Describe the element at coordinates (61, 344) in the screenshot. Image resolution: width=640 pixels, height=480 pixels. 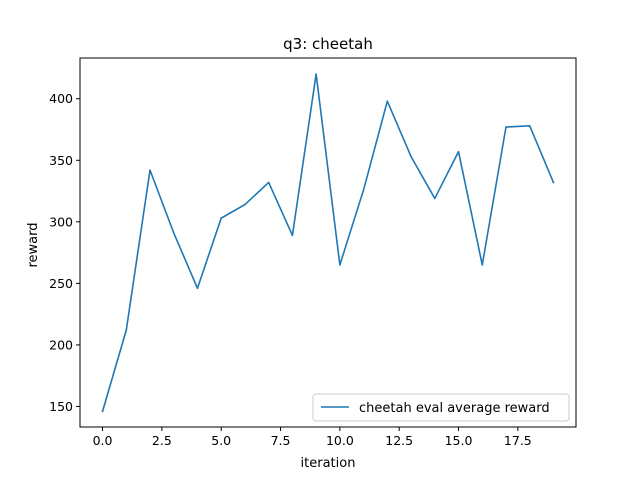
I see `y-tick-label: 200` at that location.